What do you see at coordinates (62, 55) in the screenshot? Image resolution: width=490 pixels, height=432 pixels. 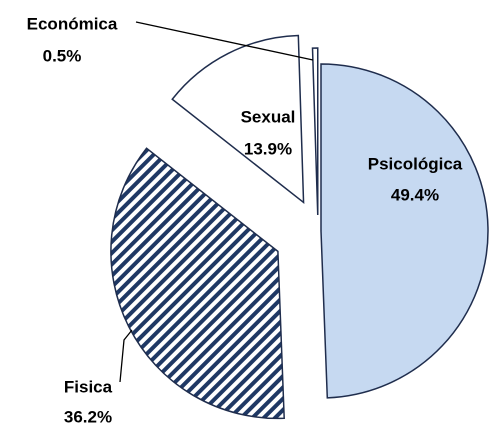 I see `value-label: 0.5%` at bounding box center [62, 55].